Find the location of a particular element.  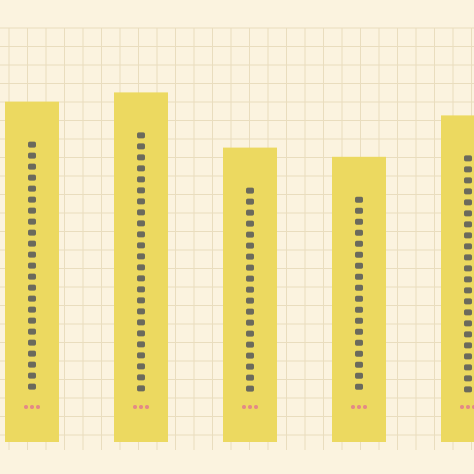

bar is located at coordinates (250, 294).